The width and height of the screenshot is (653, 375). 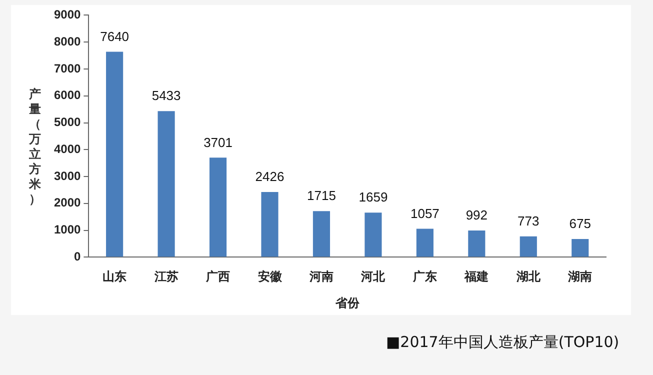 What do you see at coordinates (115, 36) in the screenshot?
I see `data-label: 7640` at bounding box center [115, 36].